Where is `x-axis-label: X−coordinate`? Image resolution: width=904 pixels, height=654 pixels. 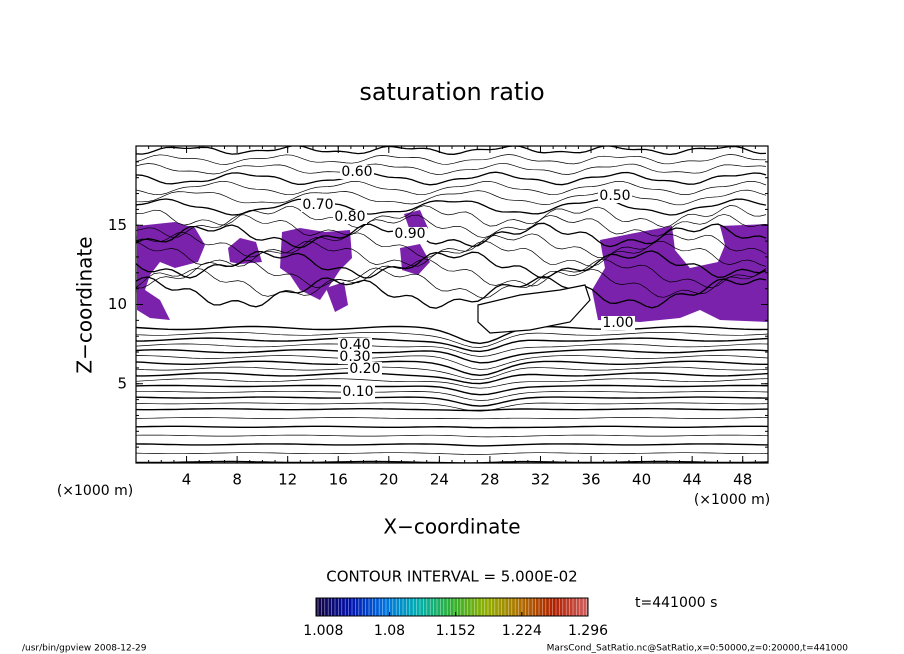 x-axis-label: X−coordinate is located at coordinates (451, 527).